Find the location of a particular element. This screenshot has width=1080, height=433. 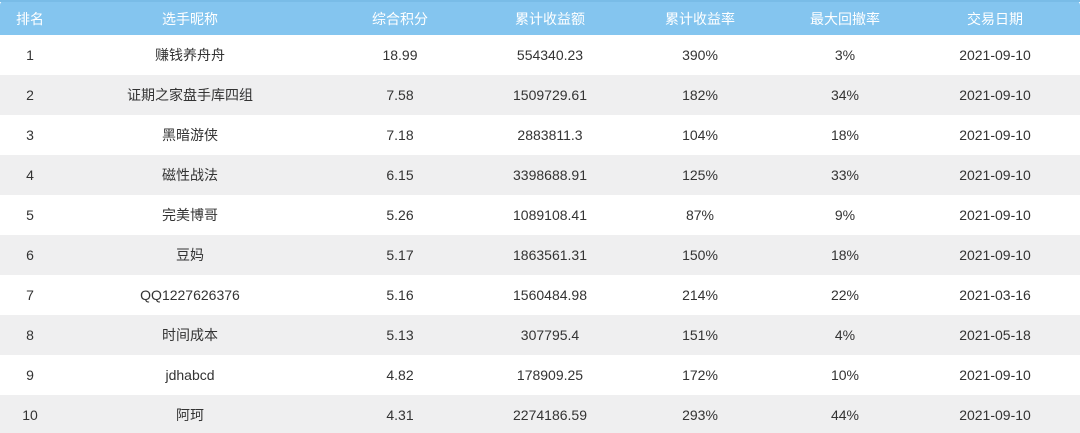

cell-max_drawdown: 44% is located at coordinates (845, 415).